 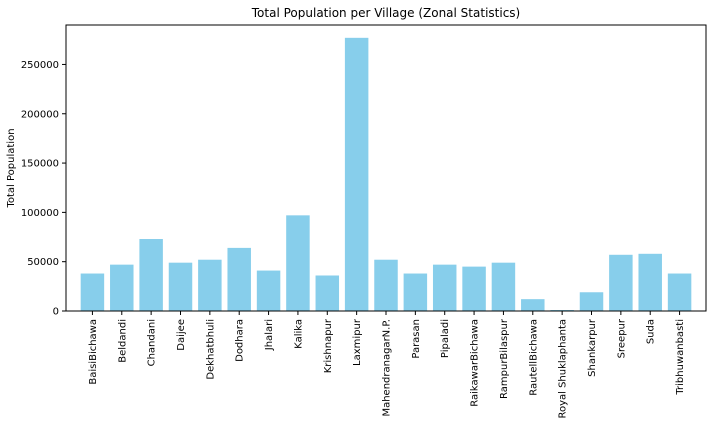 I want to click on bar-rautellbichawa, so click(x=533, y=305).